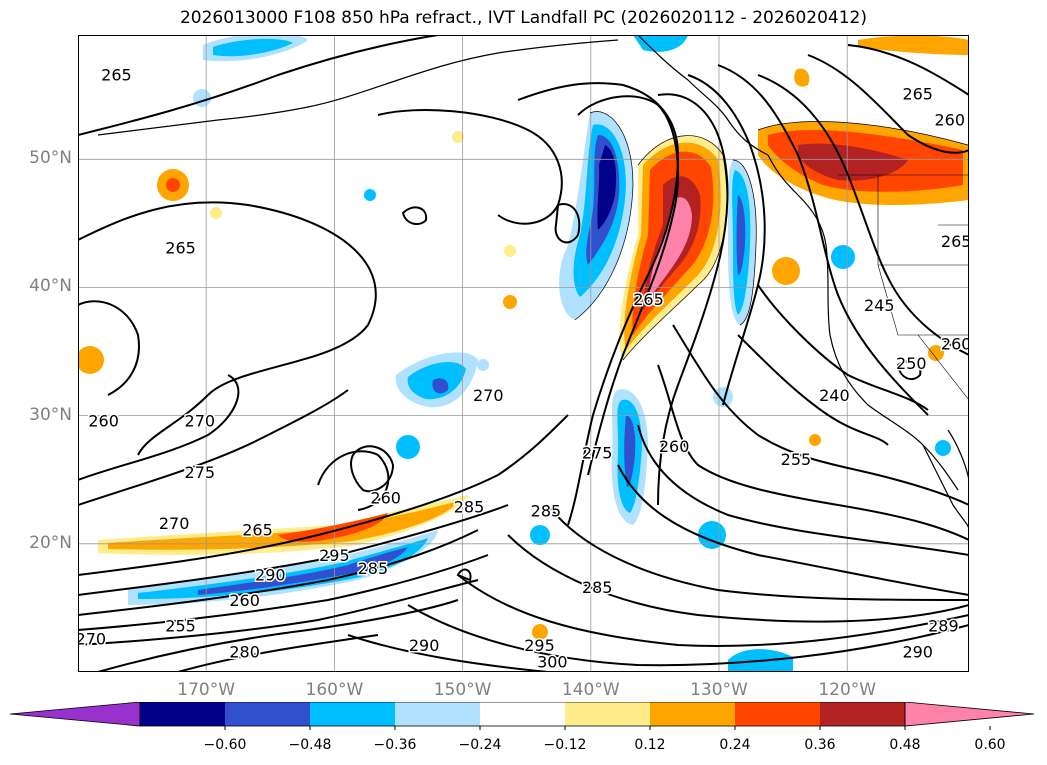 The width and height of the screenshot is (1047, 765). I want to click on contour-label: 250, so click(911, 363).